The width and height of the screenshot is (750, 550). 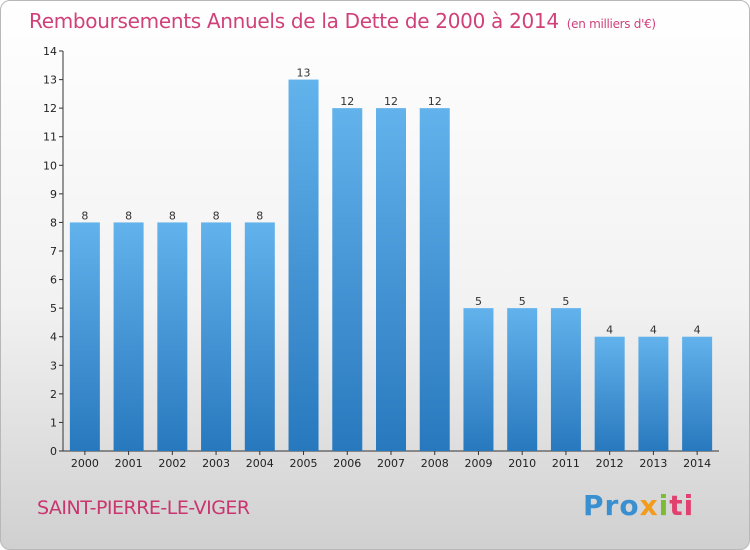 I want to click on y-tick-label: 2, so click(x=53, y=394).